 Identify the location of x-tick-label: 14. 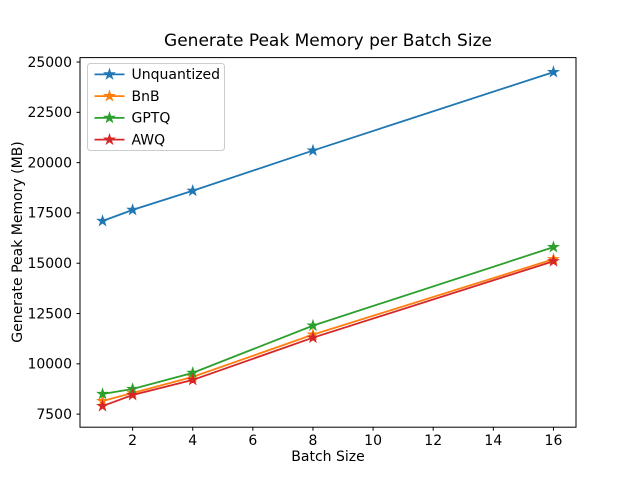
(493, 441).